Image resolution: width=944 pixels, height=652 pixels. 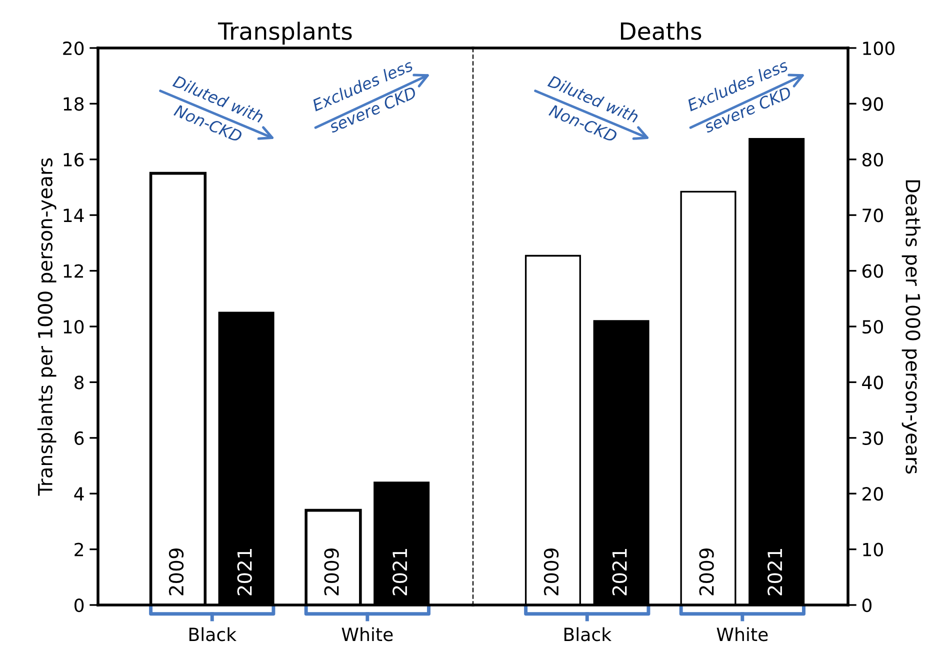 I want to click on y-tick-label: 12, so click(x=73, y=271).